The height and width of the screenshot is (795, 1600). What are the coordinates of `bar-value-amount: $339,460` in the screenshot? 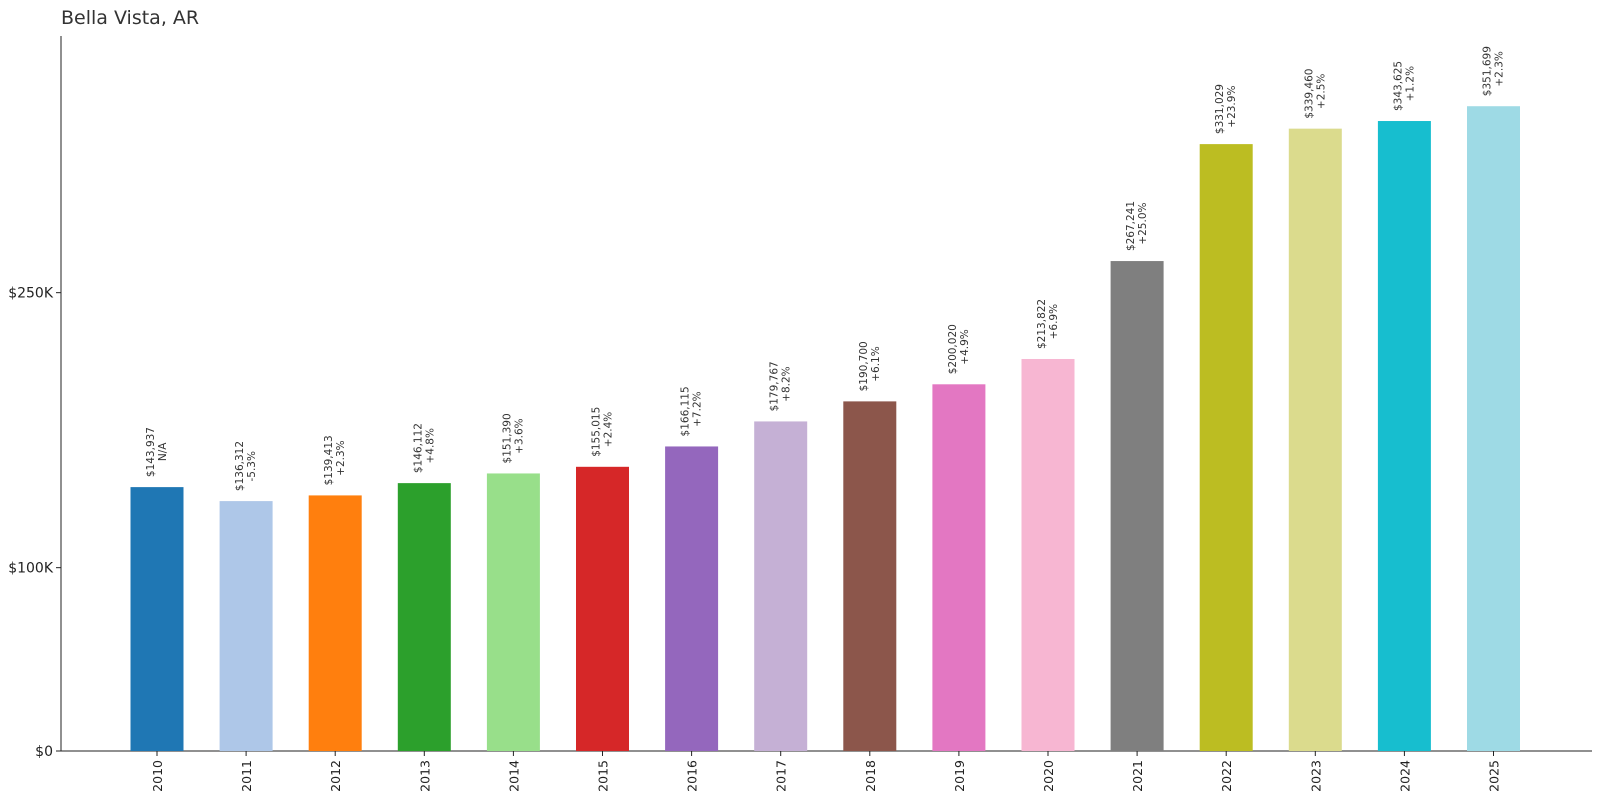 It's located at (1309, 94).